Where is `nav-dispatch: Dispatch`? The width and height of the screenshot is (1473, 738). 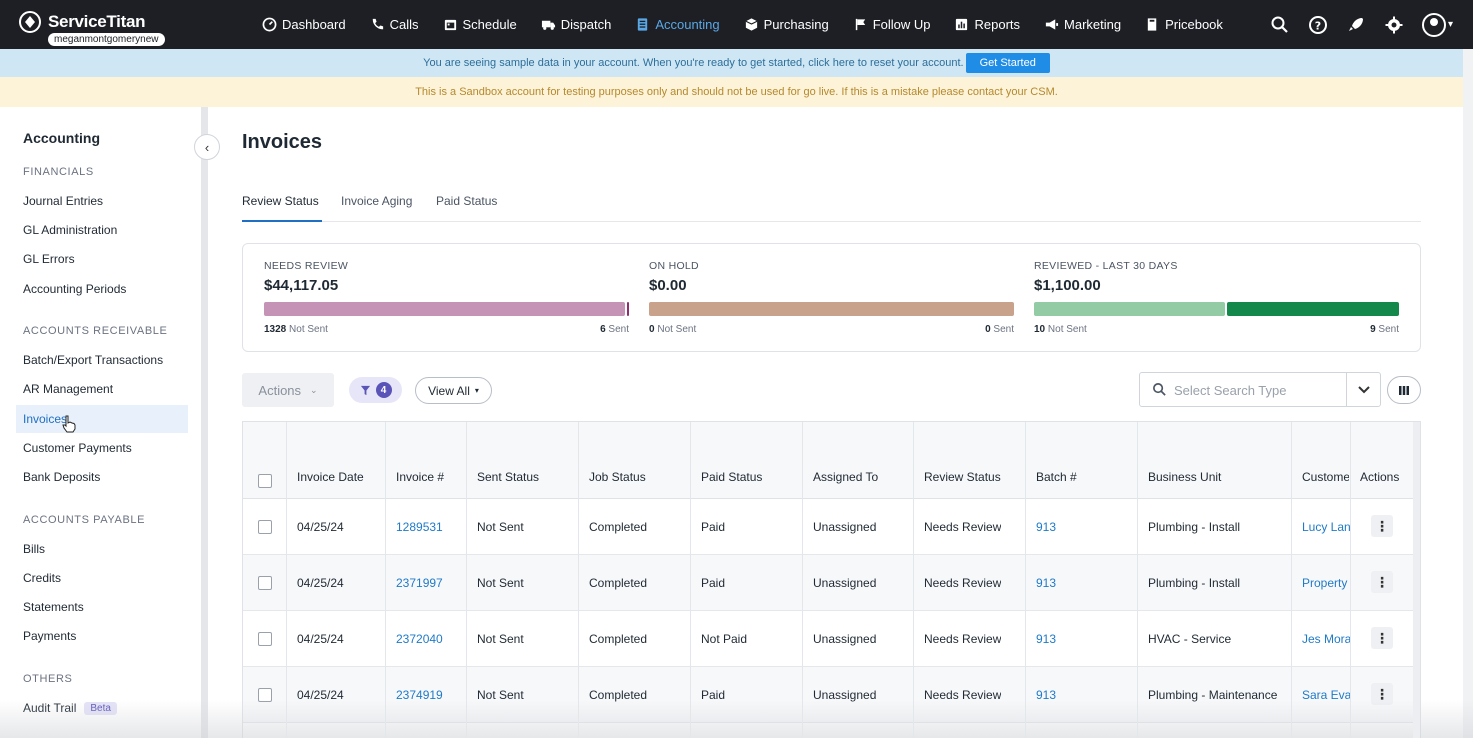
nav-dispatch: Dispatch is located at coordinates (576, 24).